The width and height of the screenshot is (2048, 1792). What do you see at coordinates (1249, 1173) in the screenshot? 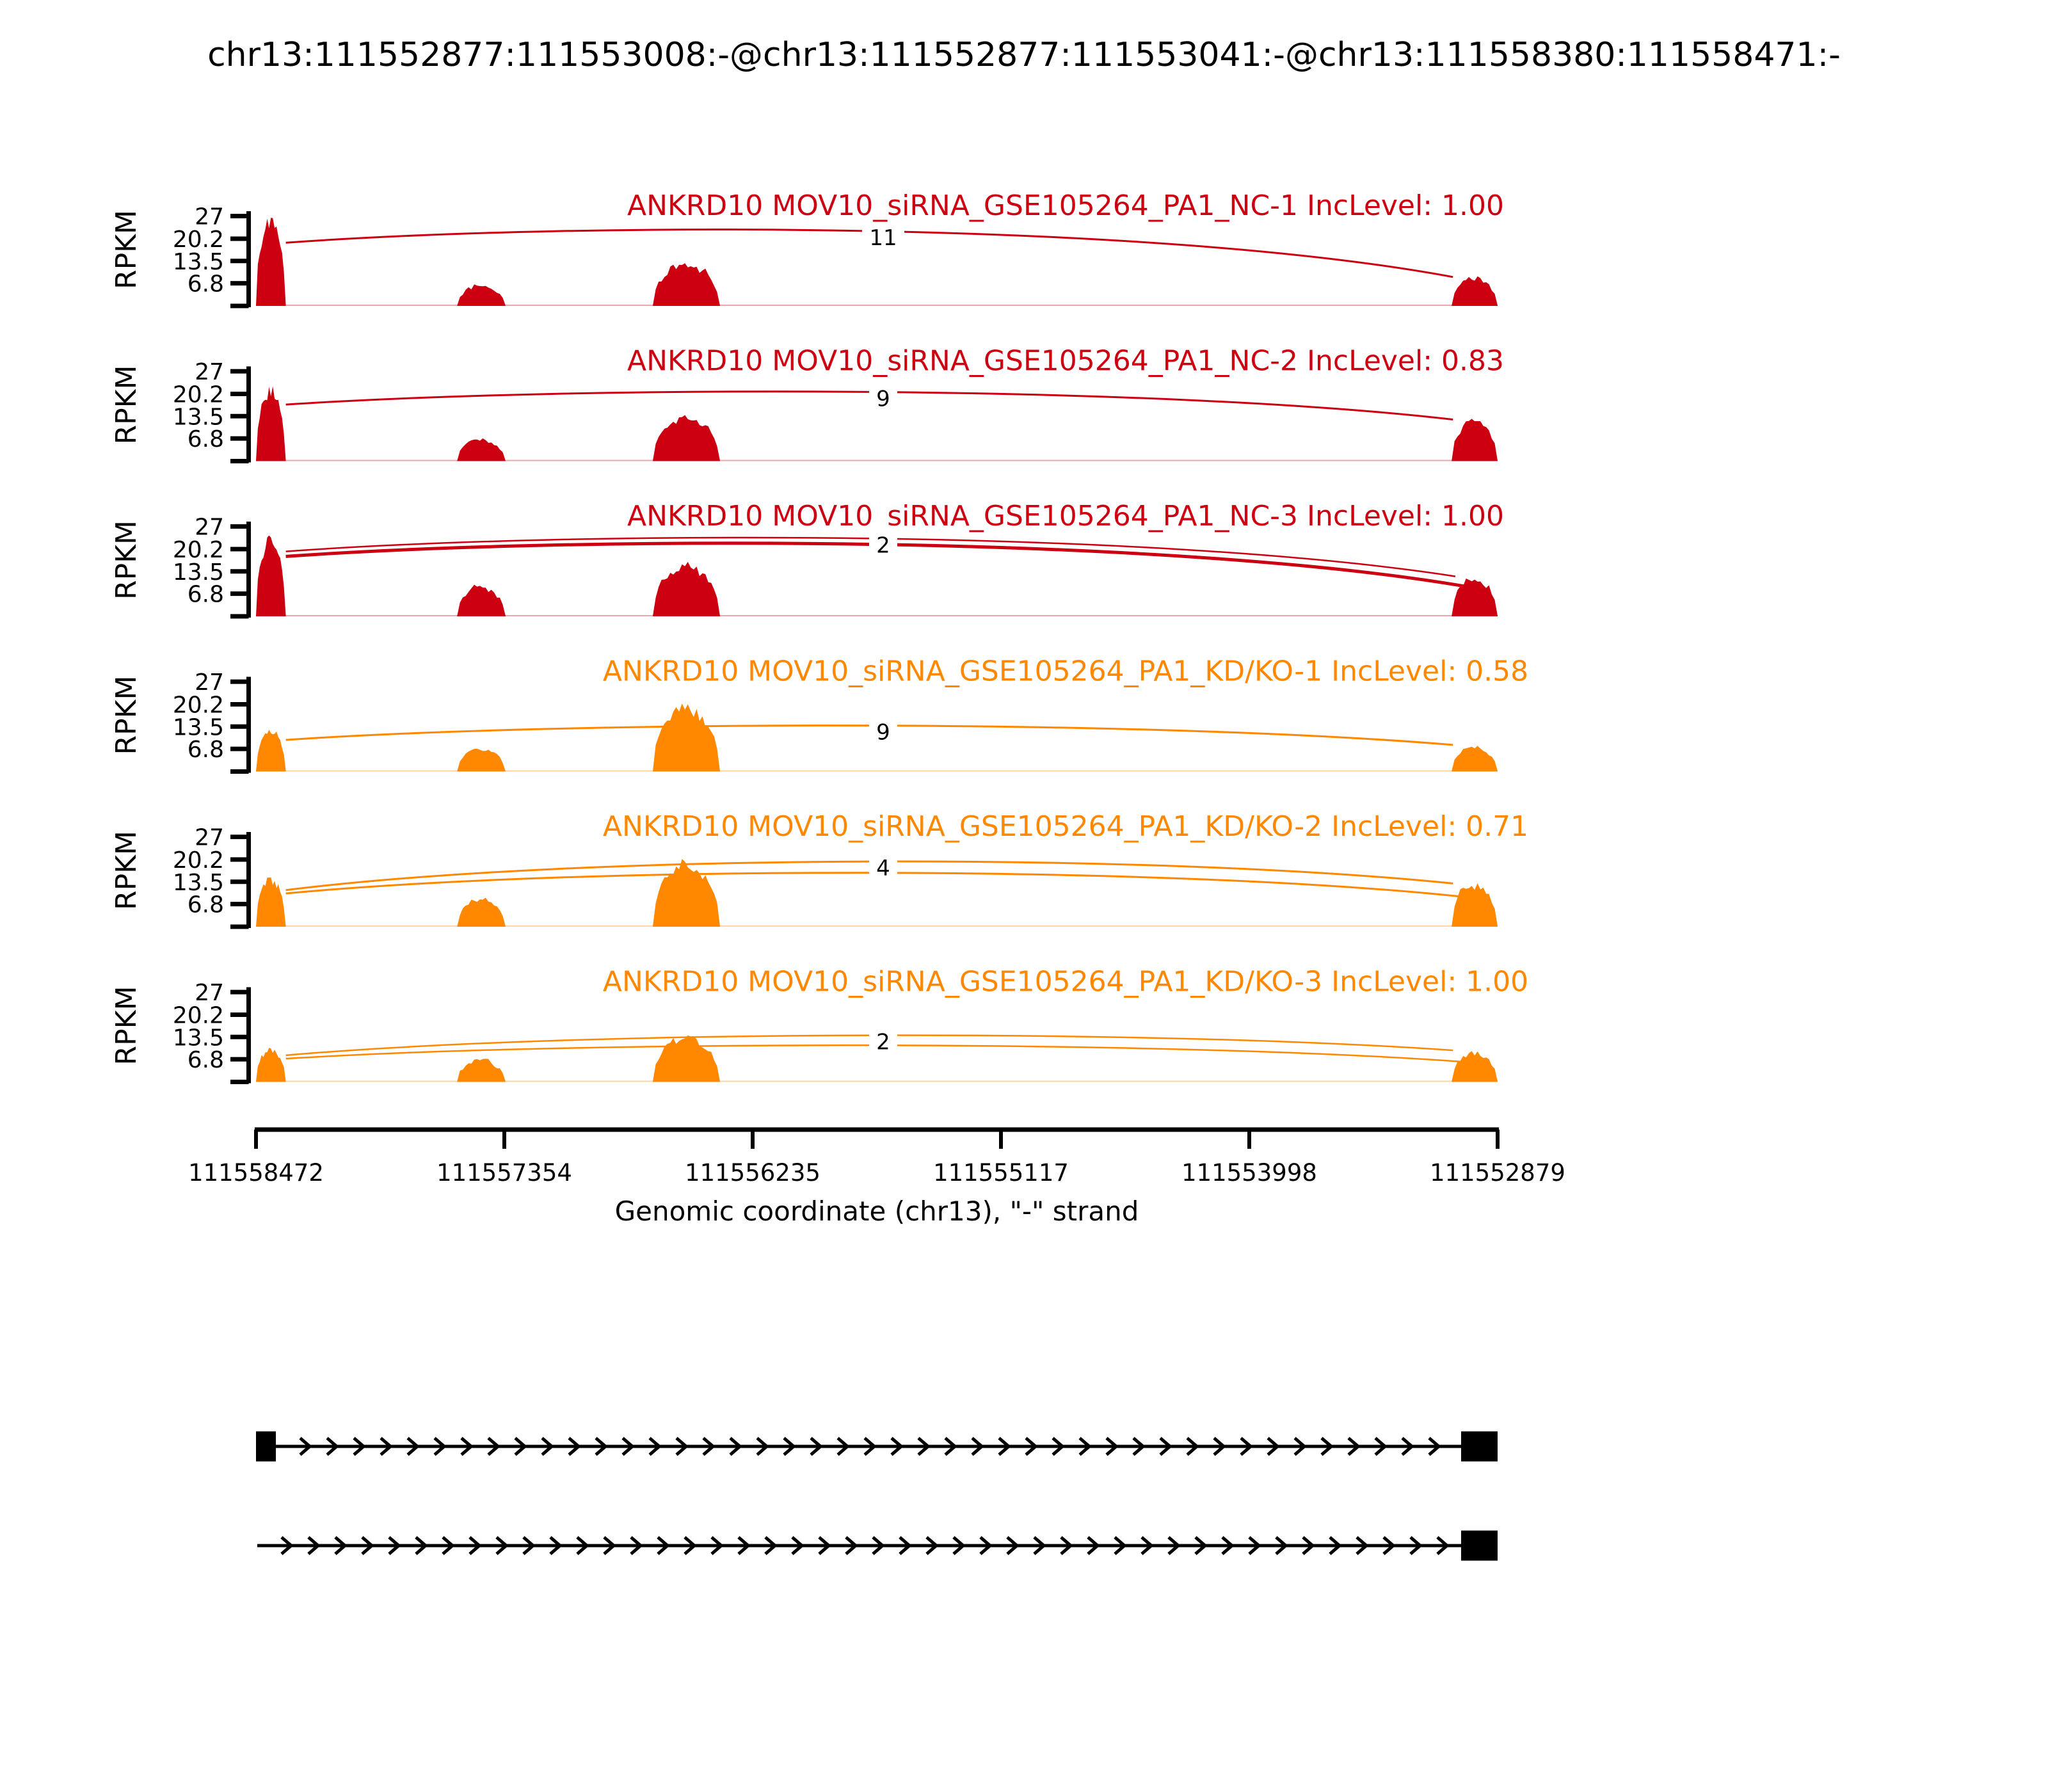
I see `x-tick-label: 111553998` at bounding box center [1249, 1173].